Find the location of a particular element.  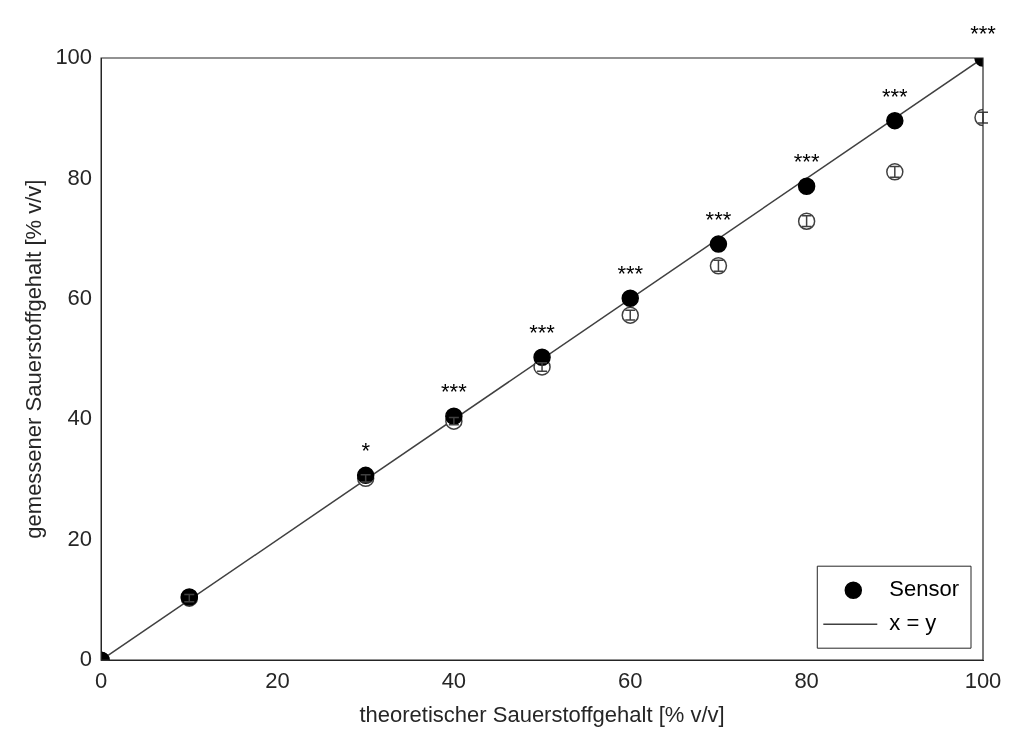

y-tick-label: 20 is located at coordinates (80, 538).